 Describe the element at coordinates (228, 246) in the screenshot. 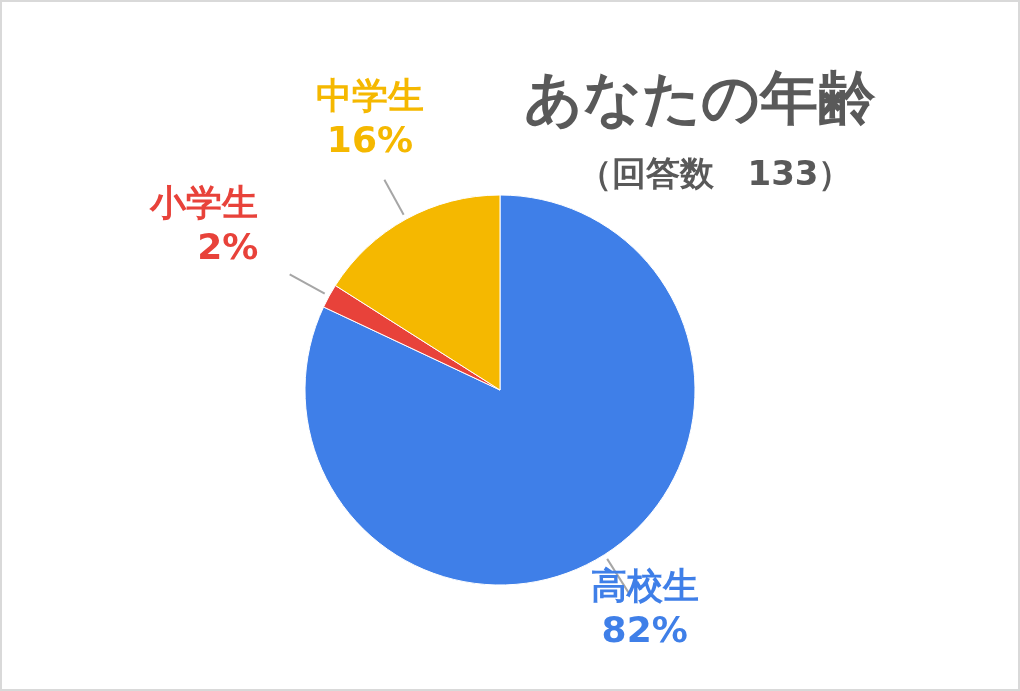

I see `data-label: 2%` at that location.